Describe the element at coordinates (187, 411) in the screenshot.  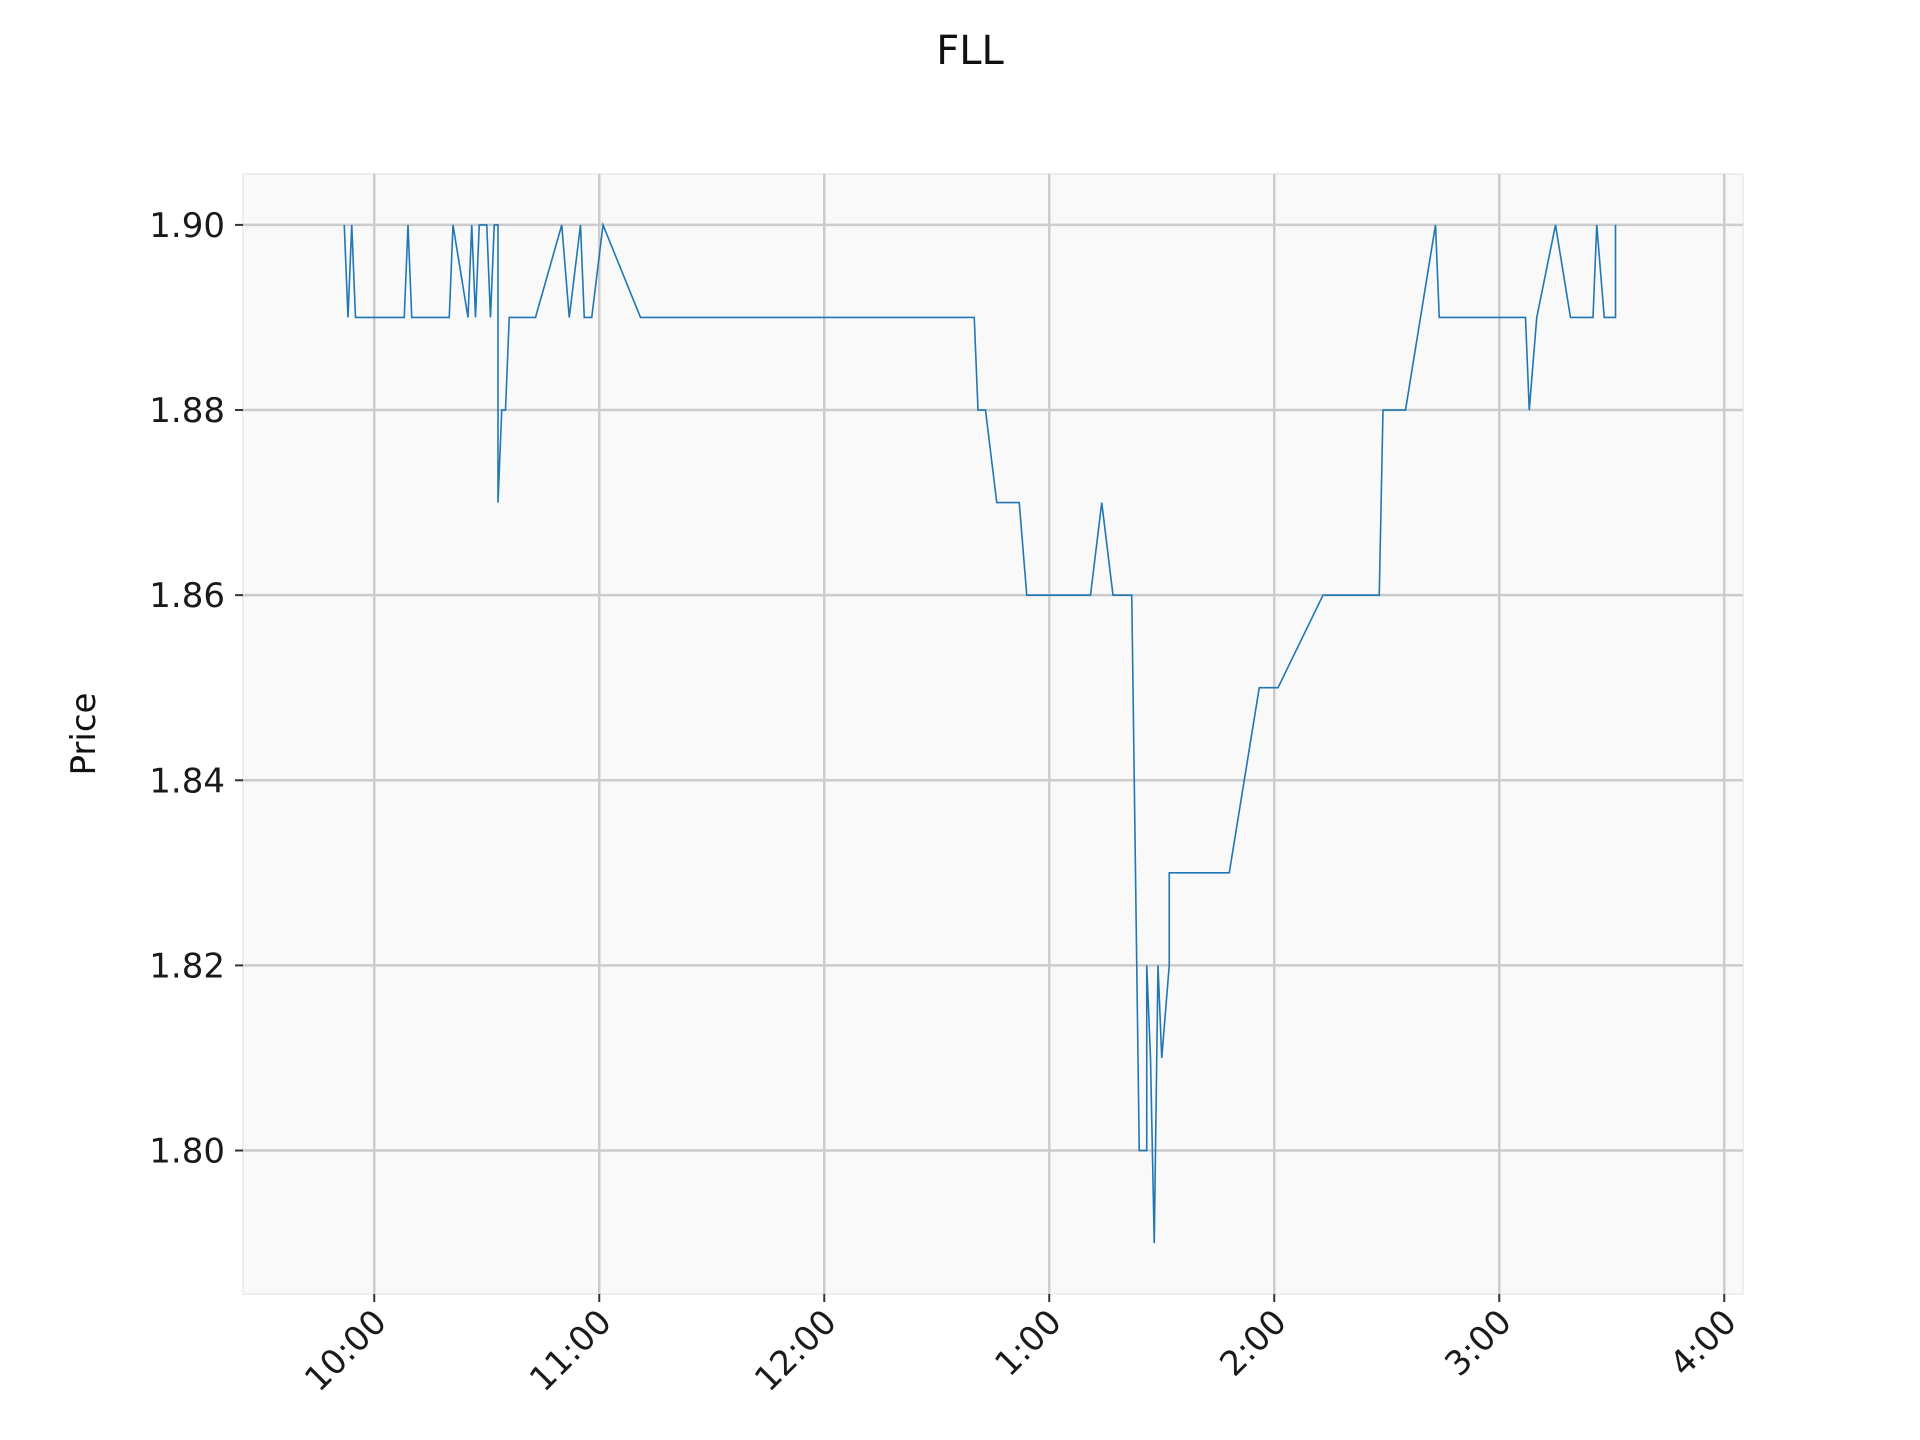
I see `y-tick-label: 1.88` at that location.